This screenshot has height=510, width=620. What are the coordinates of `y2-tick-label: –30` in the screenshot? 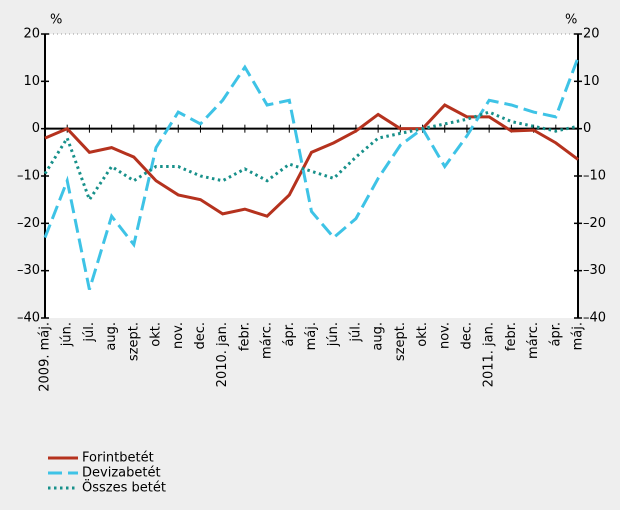 It's located at (594, 270).